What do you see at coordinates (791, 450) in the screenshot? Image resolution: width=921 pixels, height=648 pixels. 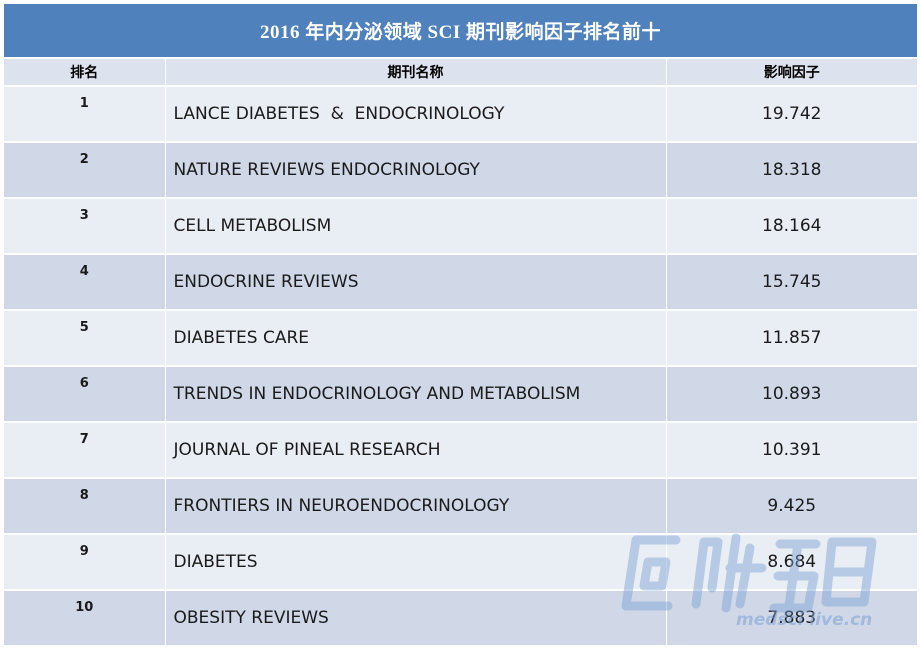 I see `impact-factor-cell: 10.391` at bounding box center [791, 450].